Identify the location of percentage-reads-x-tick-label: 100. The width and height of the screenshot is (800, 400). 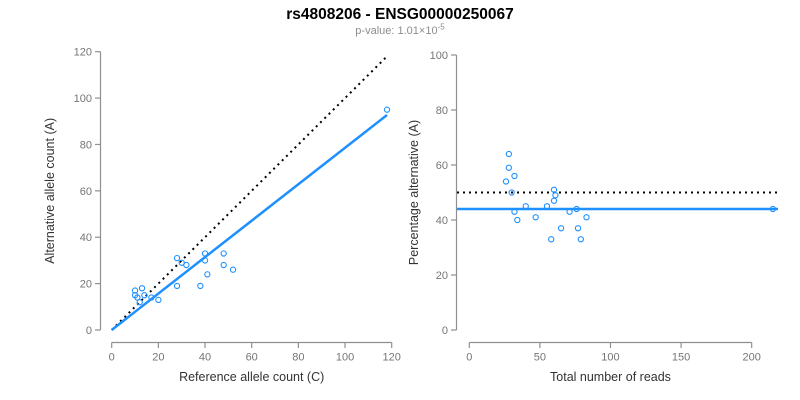
(610, 358).